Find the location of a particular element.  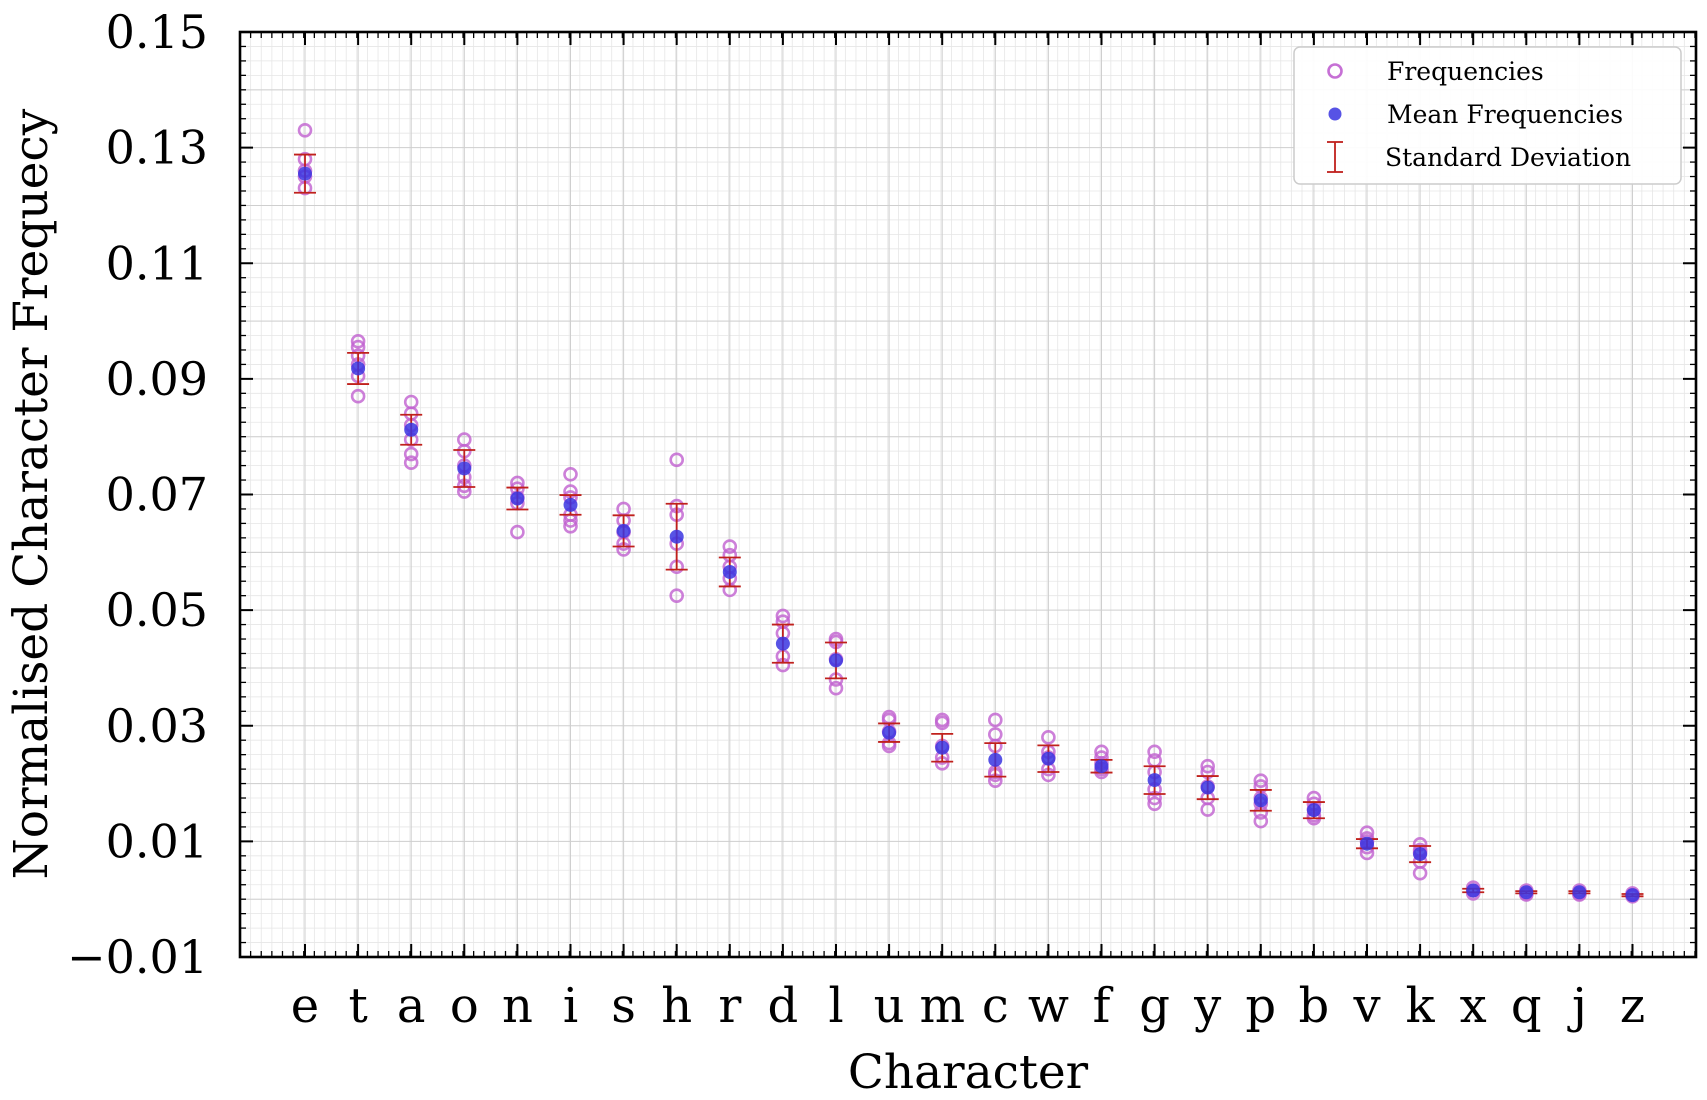

x-tick-label: g is located at coordinates (1154, 1006).